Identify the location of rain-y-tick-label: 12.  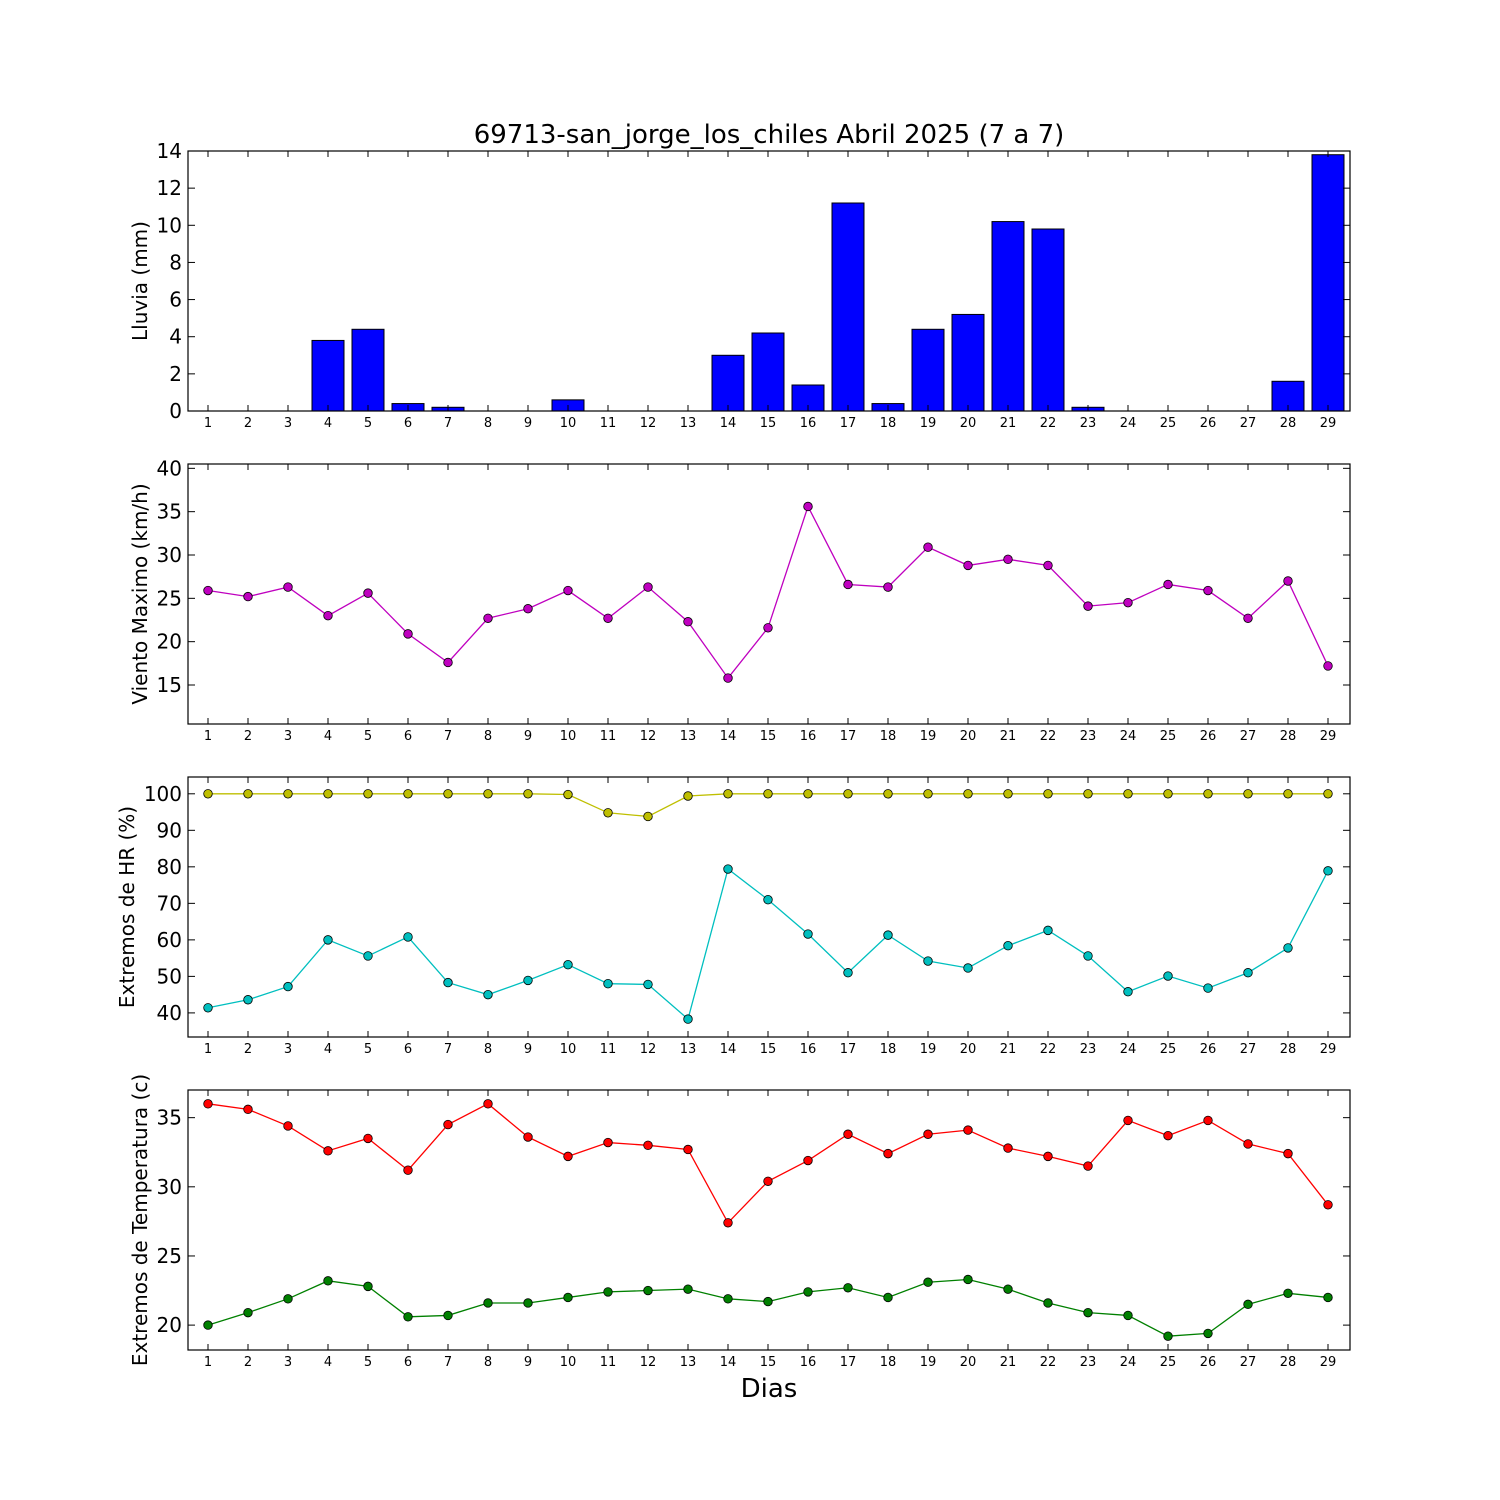
(169, 188).